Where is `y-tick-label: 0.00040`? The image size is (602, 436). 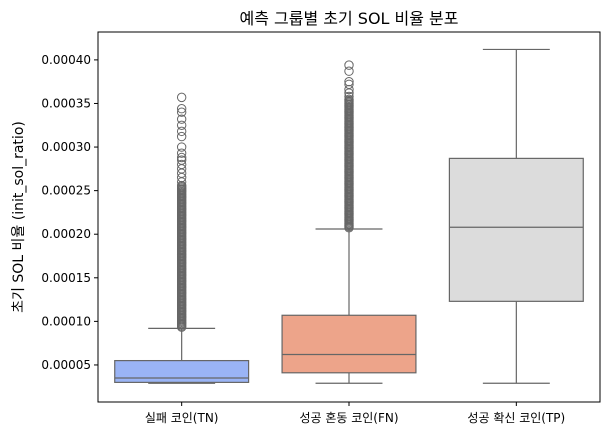
y-tick-label: 0.00040 is located at coordinates (66, 60).